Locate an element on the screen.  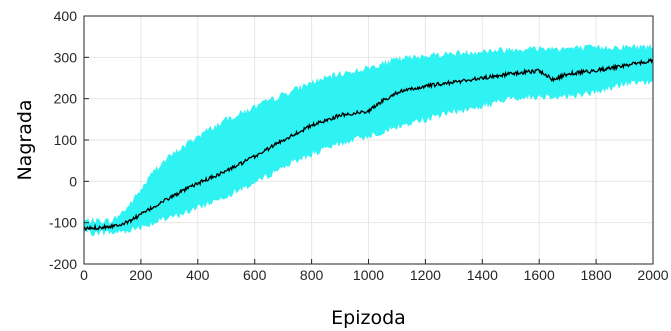
x-tick-label: 0 is located at coordinates (84, 275).